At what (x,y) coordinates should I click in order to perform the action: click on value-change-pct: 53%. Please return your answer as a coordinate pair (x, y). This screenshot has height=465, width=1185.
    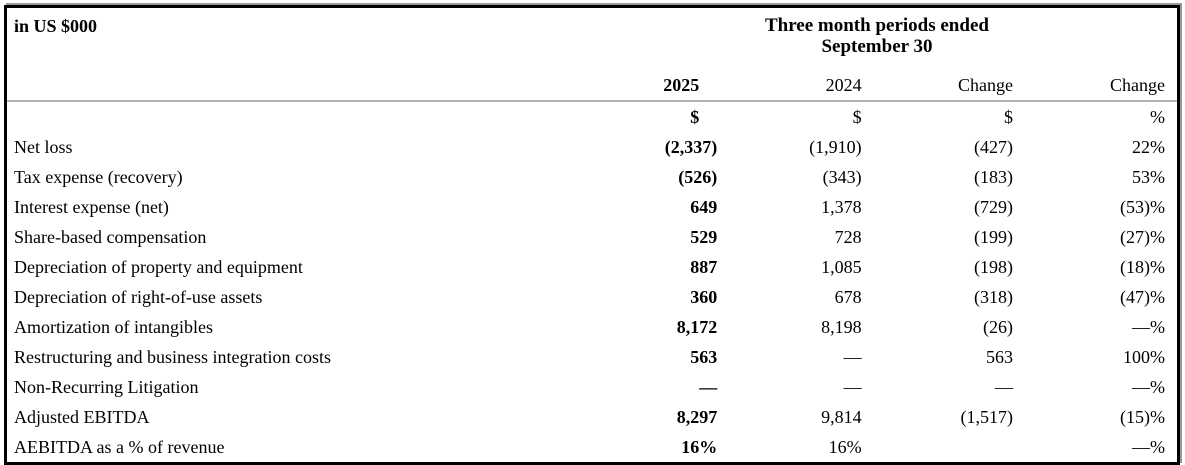
    Looking at the image, I should click on (1148, 176).